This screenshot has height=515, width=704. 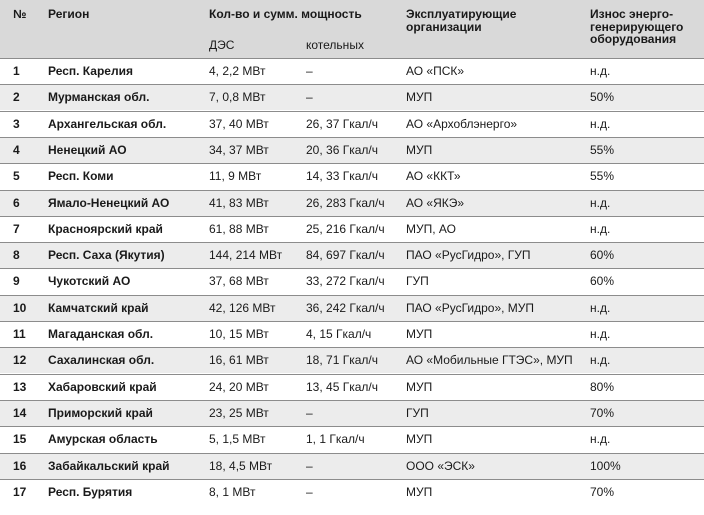 What do you see at coordinates (246, 255) in the screenshot?
I see `cell-dgs: 144, 214 МВт` at bounding box center [246, 255].